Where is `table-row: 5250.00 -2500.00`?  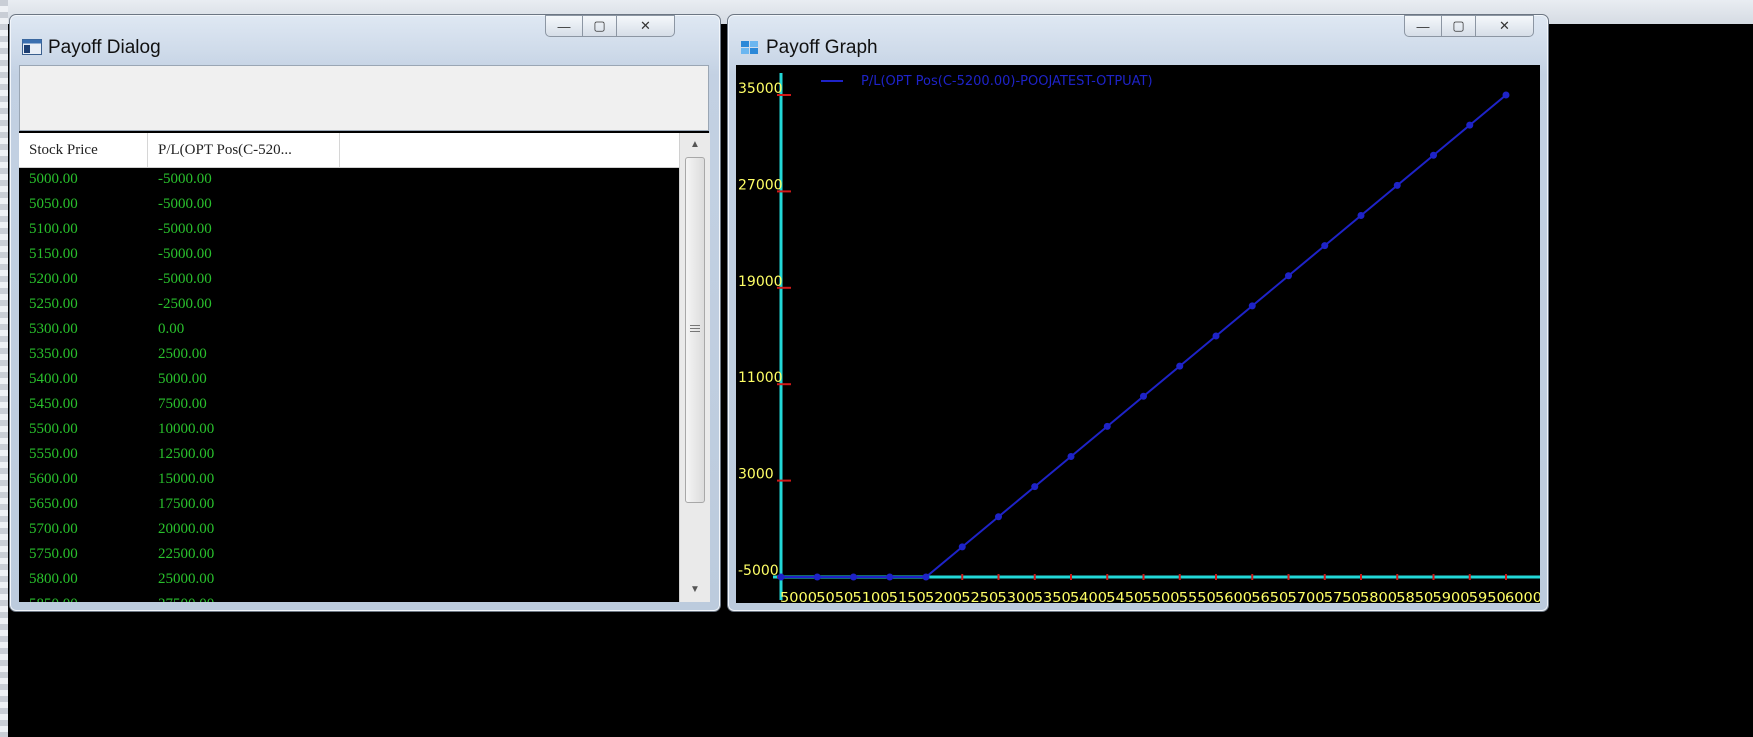 table-row: 5250.00 -2500.00 is located at coordinates (349, 304).